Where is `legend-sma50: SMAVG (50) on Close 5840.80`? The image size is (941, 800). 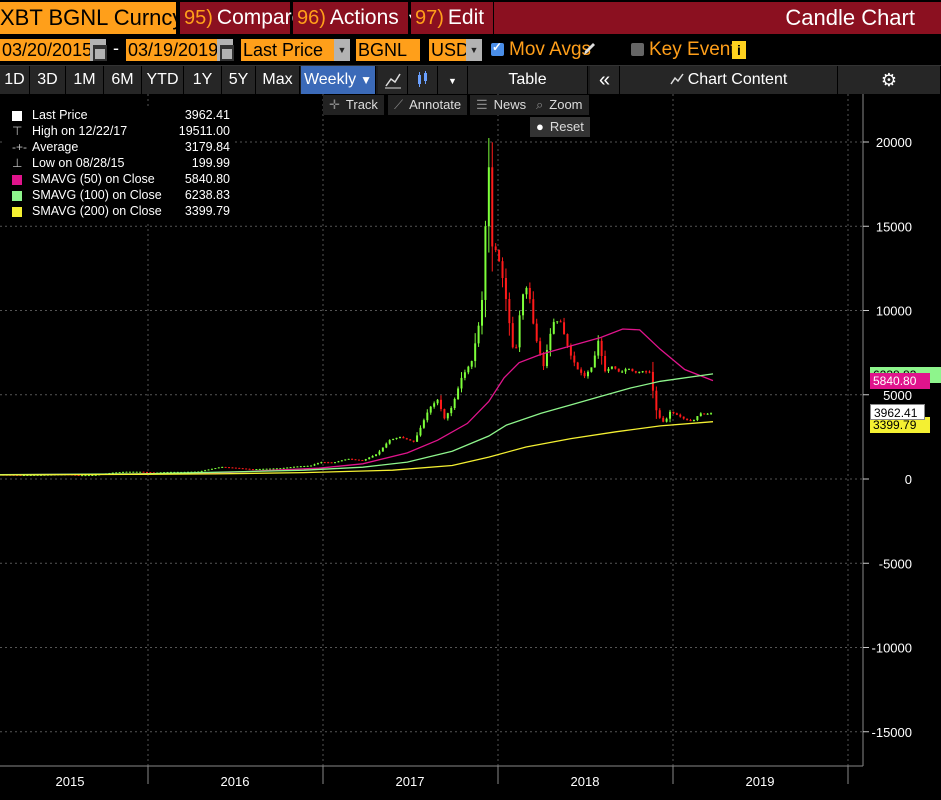 legend-sma50: SMAVG (50) on Close 5840.80 is located at coordinates (119, 179).